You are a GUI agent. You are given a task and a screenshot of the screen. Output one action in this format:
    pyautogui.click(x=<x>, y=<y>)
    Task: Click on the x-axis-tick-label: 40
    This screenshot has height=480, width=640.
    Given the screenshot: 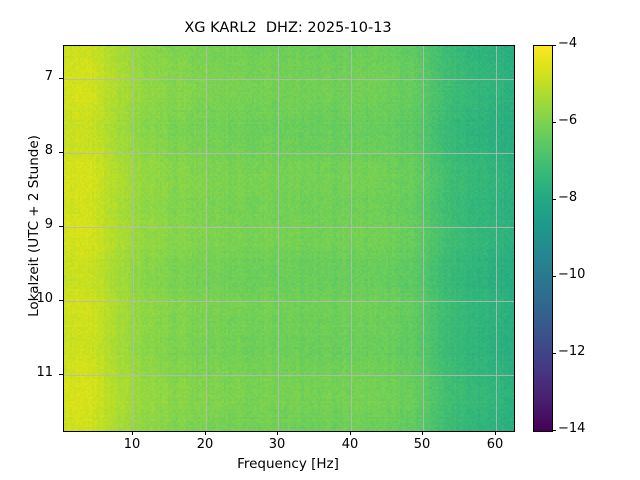 What is the action you would take?
    pyautogui.click(x=350, y=444)
    